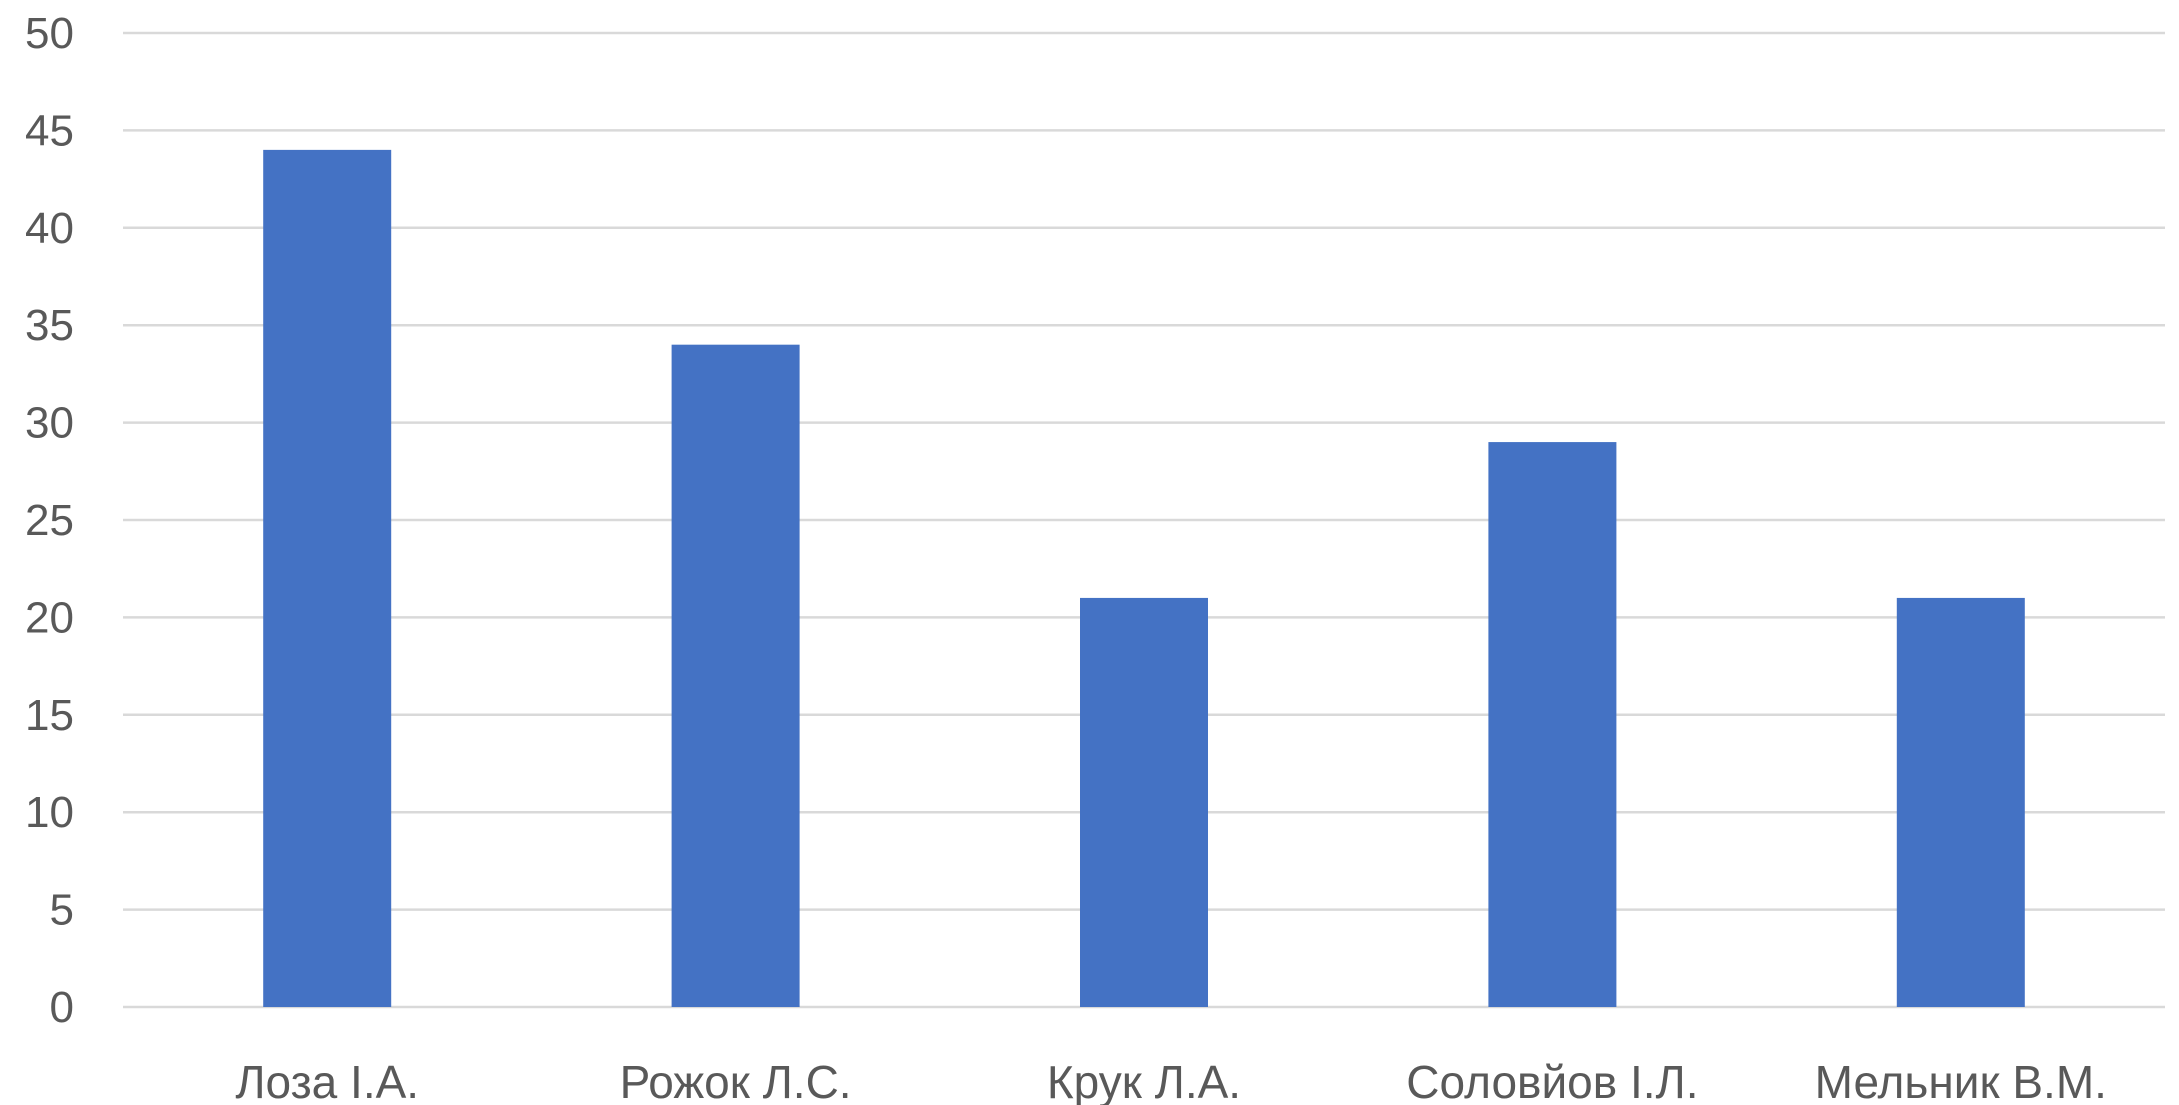 Image resolution: width=2179 pixels, height=1105 pixels. I want to click on x-category-label: Лоза І.А., so click(327, 1080).